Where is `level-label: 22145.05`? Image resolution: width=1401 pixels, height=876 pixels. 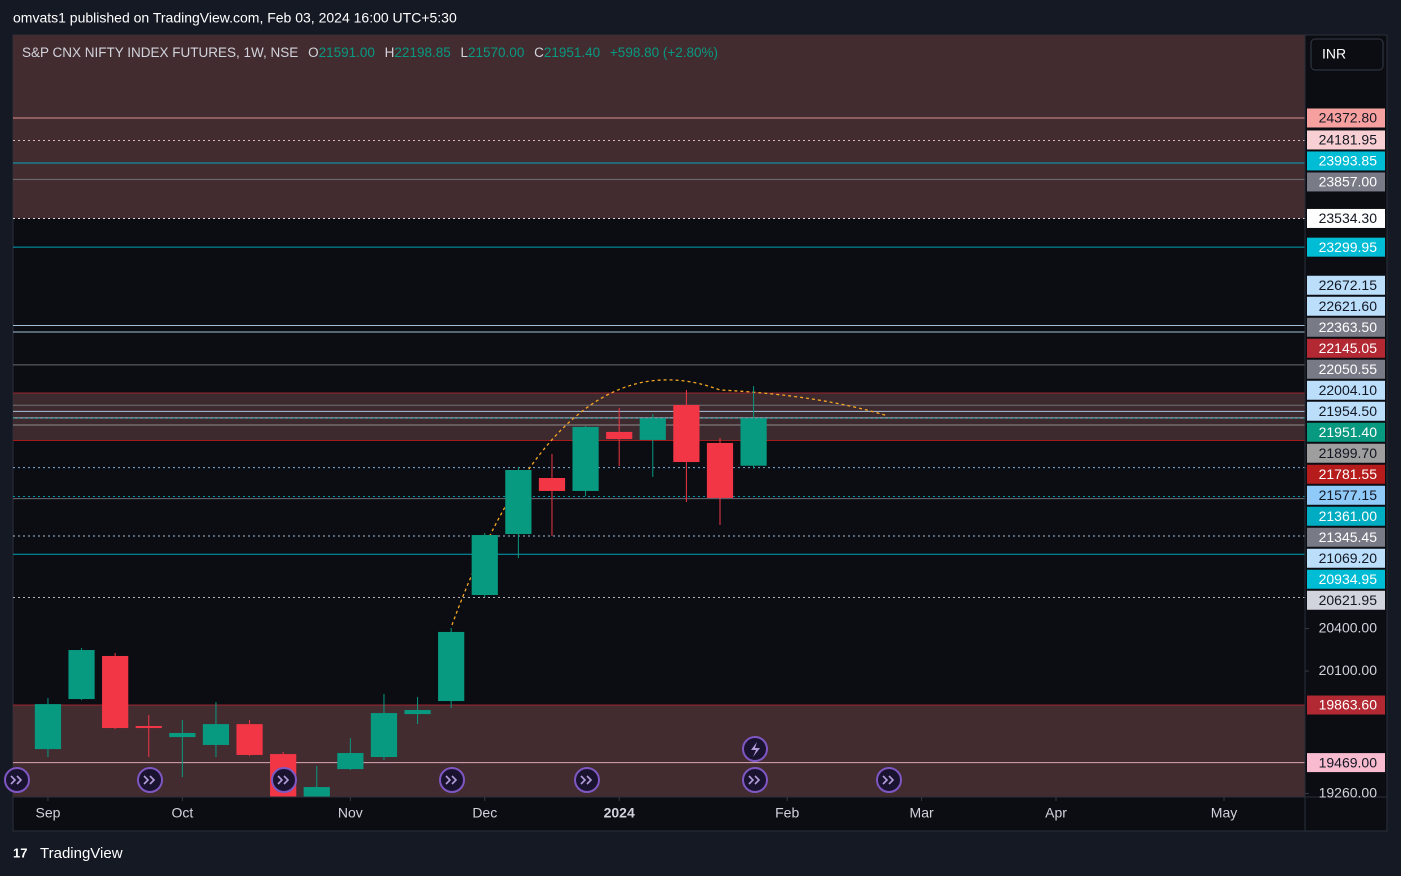
level-label: 22145.05 is located at coordinates (1348, 348).